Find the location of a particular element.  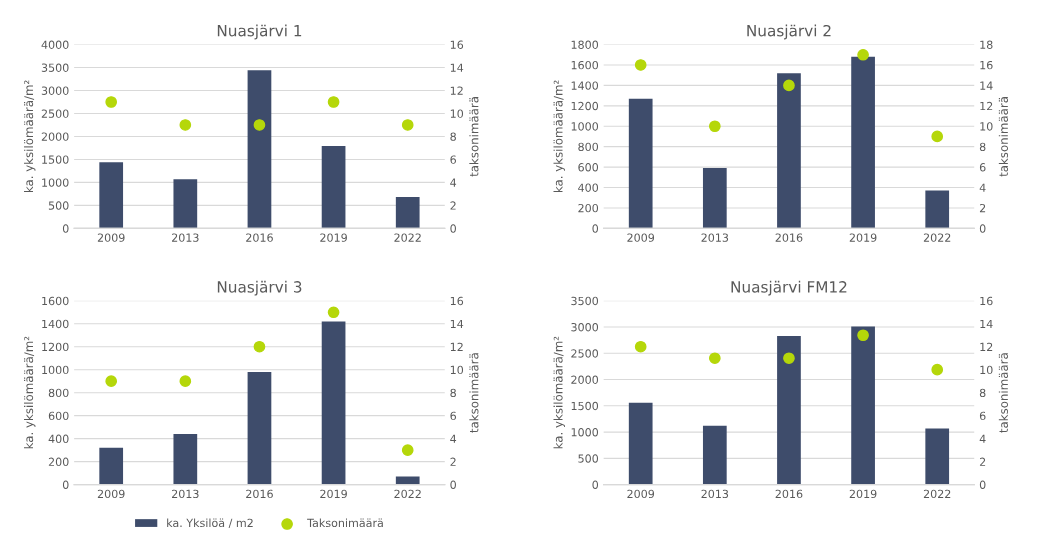

y-tick-label: 3000 is located at coordinates (55, 90).